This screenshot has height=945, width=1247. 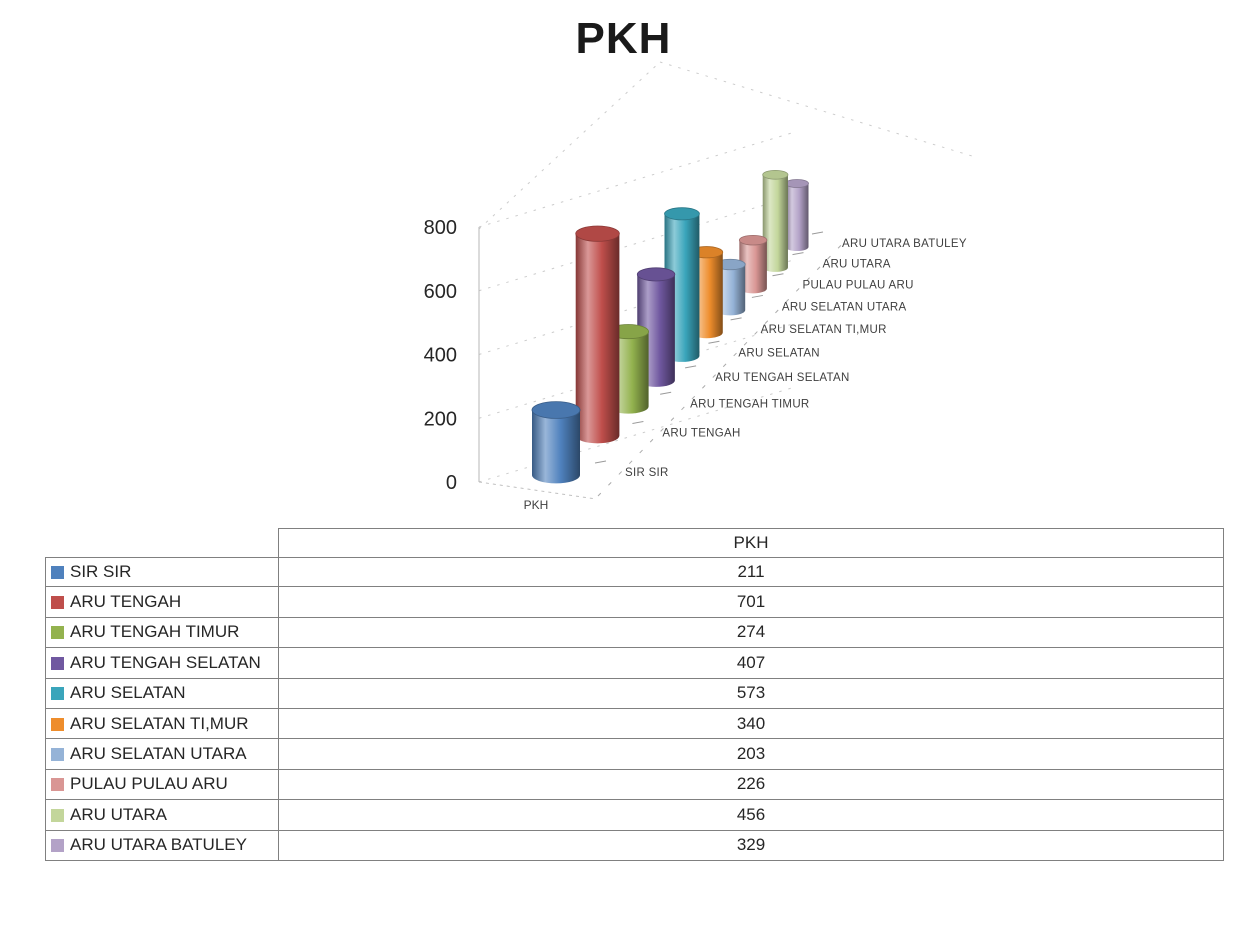 What do you see at coordinates (57, 663) in the screenshot?
I see `legend-swatch-aru-tengah-selatan` at bounding box center [57, 663].